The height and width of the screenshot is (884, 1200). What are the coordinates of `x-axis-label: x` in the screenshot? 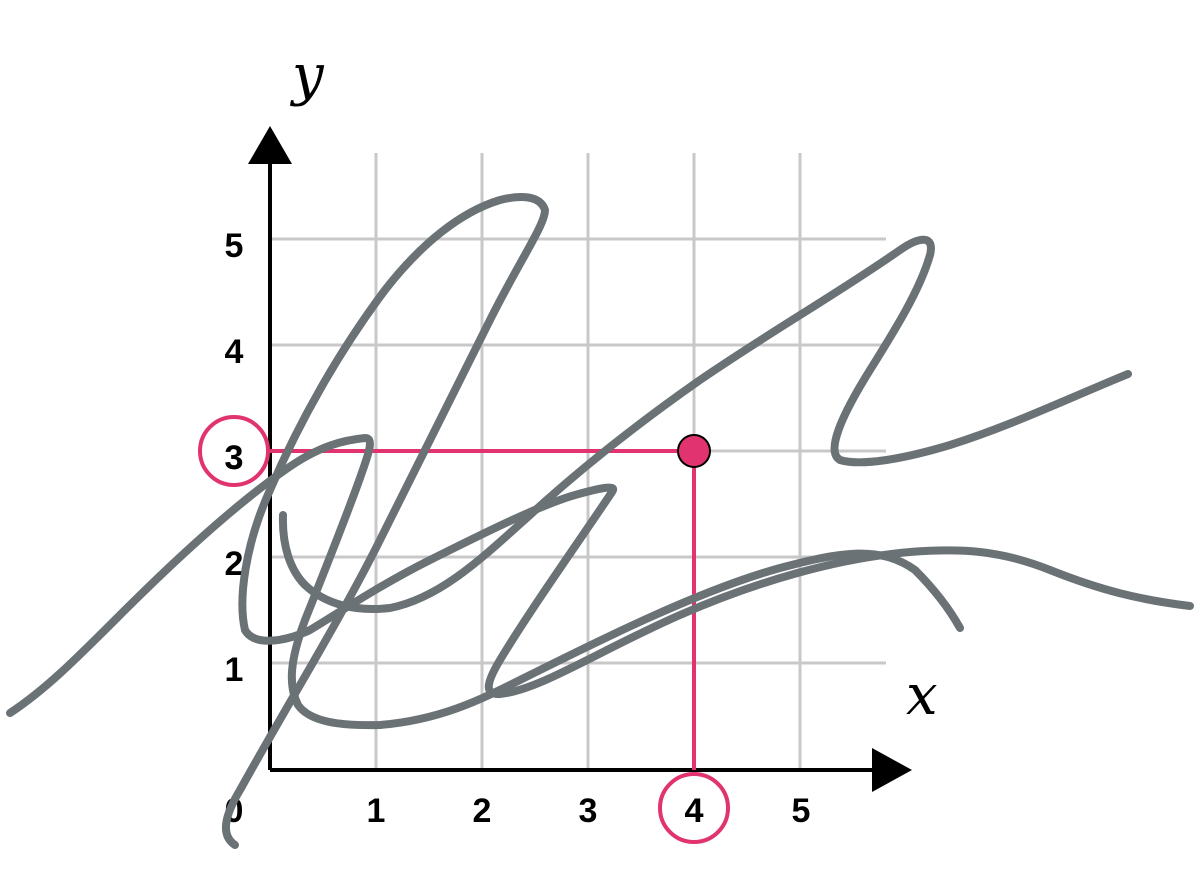 It's located at (922, 695).